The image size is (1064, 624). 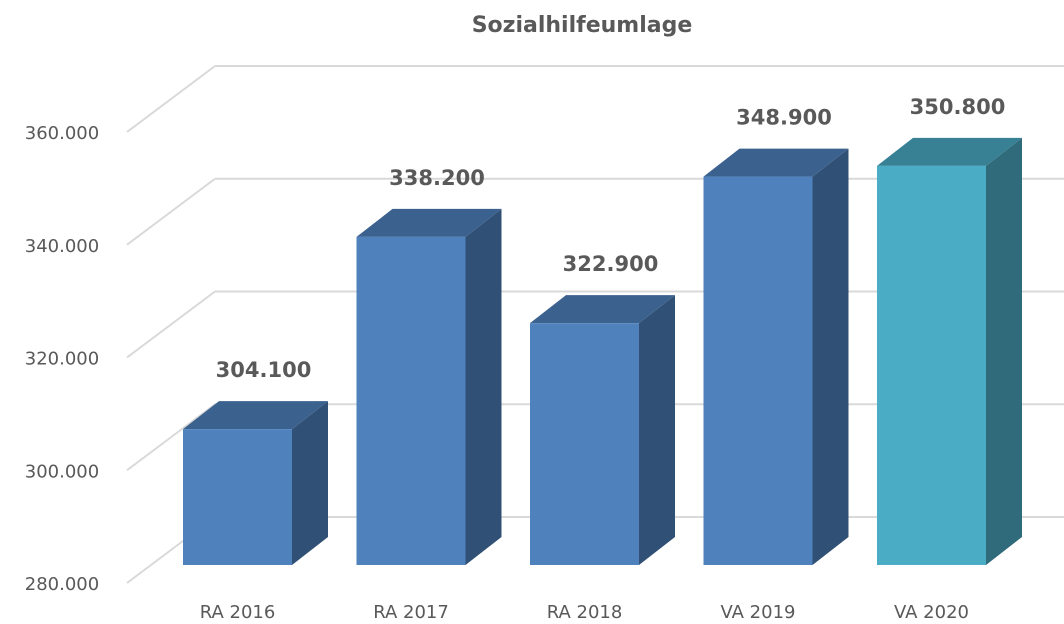 I want to click on x-tick-label: RA 2017, so click(x=411, y=612).